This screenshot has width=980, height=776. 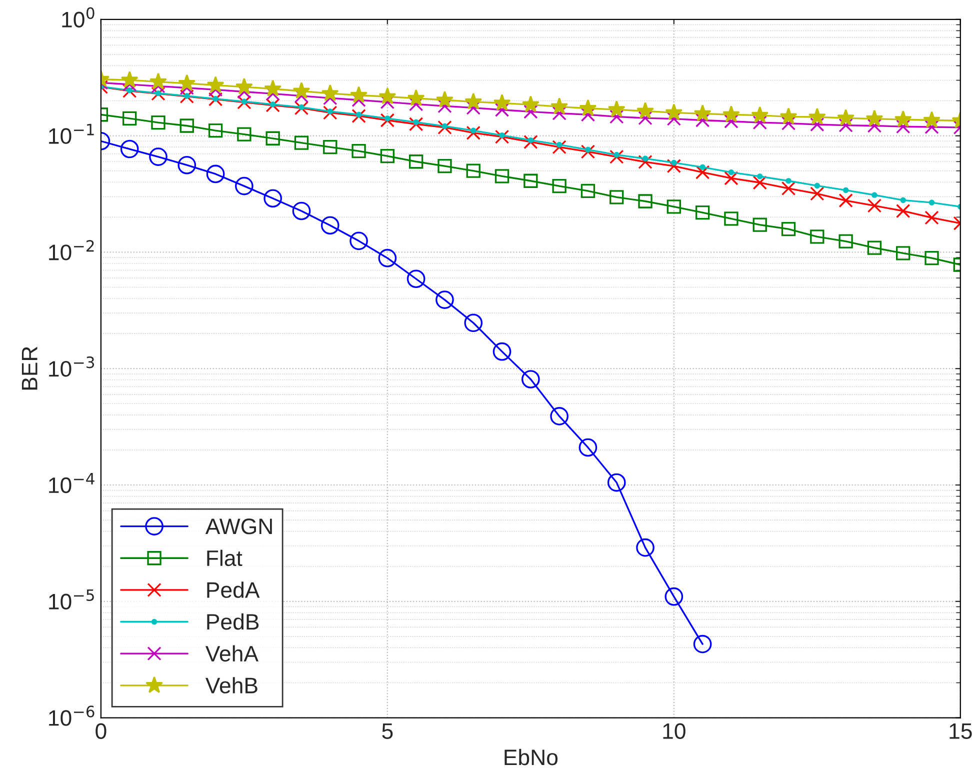 What do you see at coordinates (224, 558) in the screenshot?
I see `legend-label: Flat` at bounding box center [224, 558].